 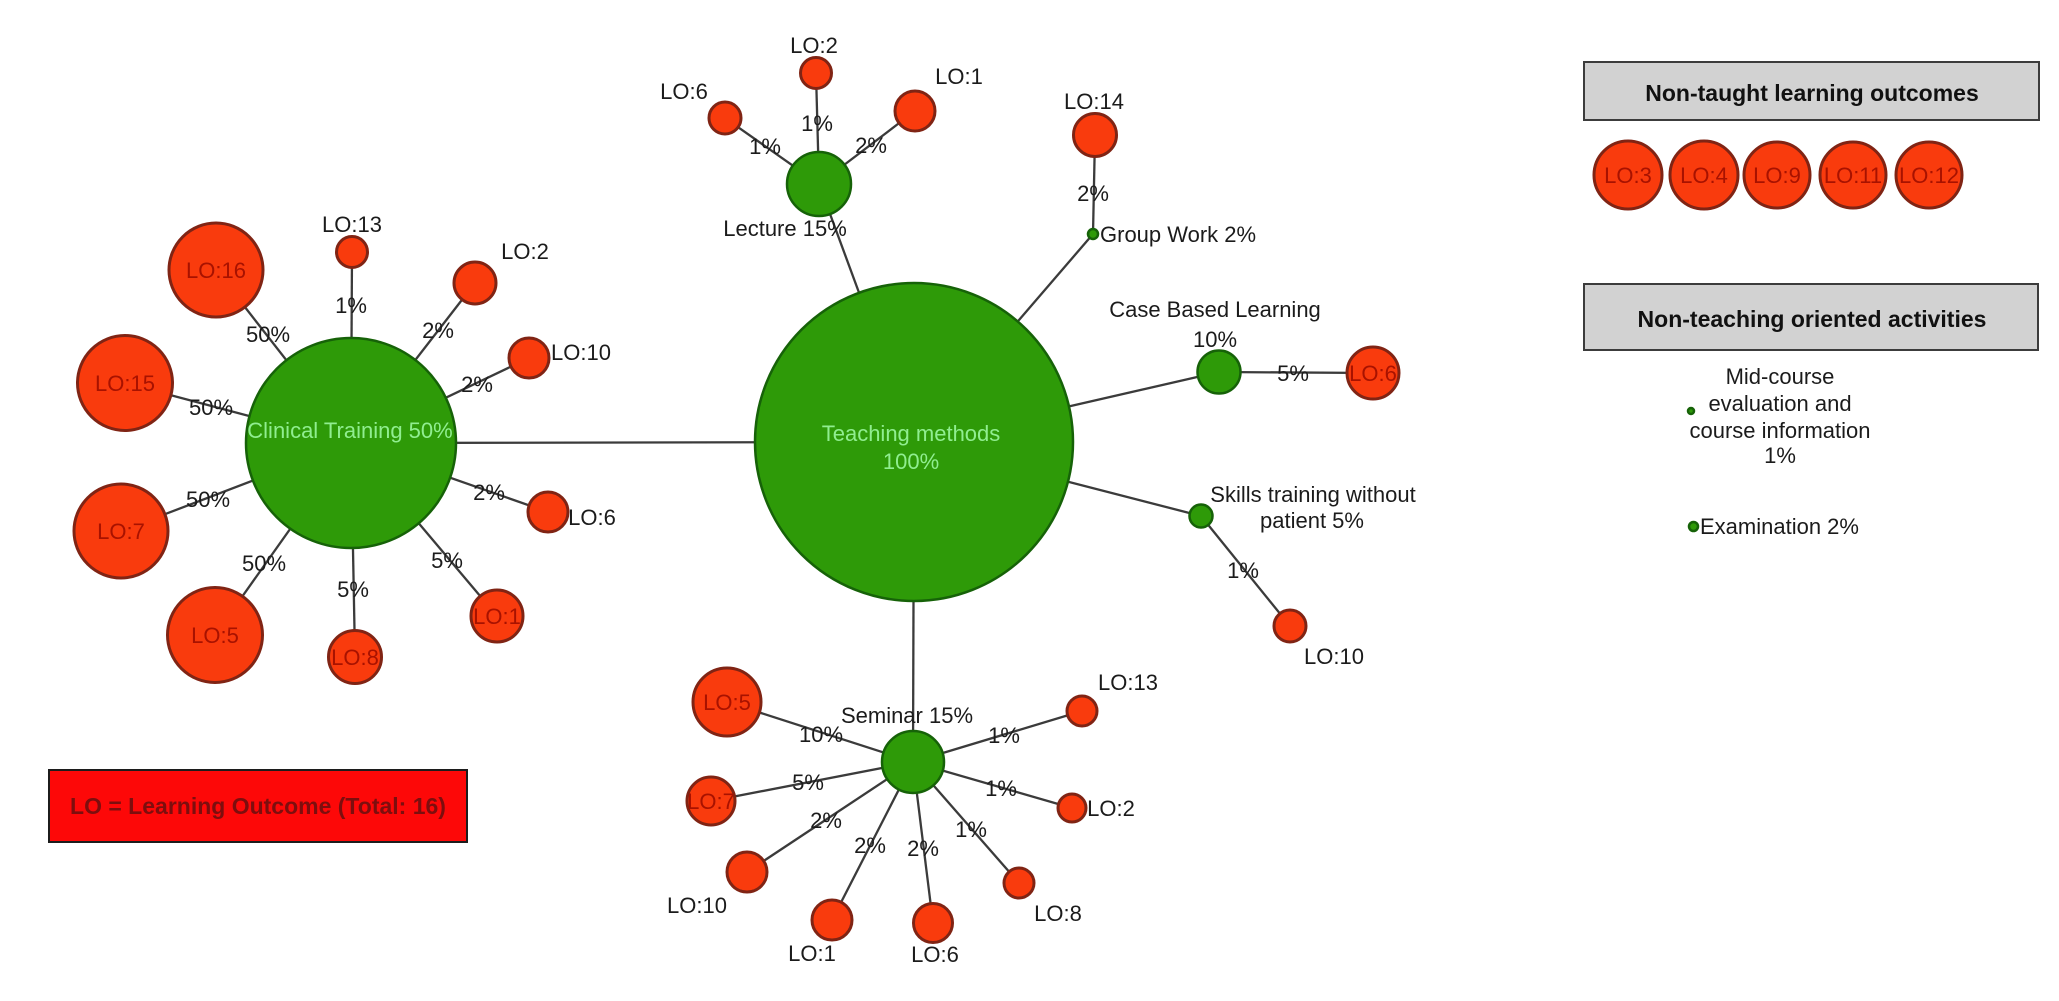 What do you see at coordinates (1780, 430) in the screenshot?
I see `svg-text: course information` at bounding box center [1780, 430].